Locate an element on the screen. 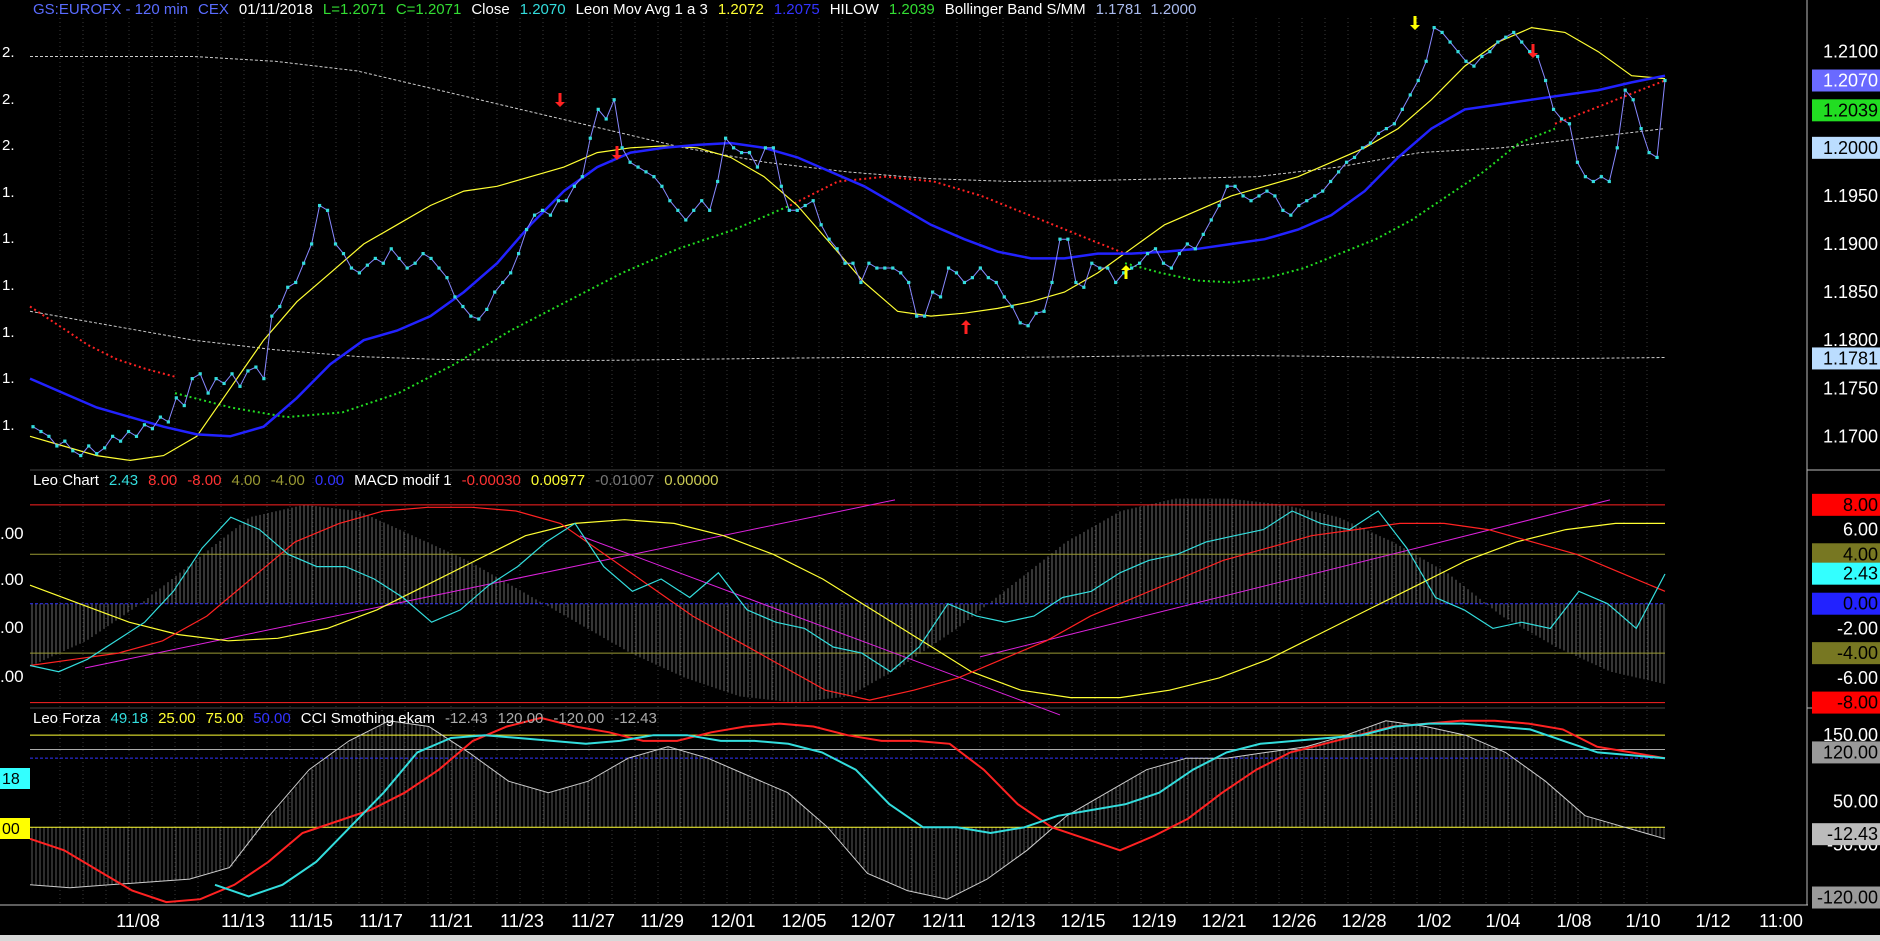  price-axis-fragment: 1. is located at coordinates (8, 192).